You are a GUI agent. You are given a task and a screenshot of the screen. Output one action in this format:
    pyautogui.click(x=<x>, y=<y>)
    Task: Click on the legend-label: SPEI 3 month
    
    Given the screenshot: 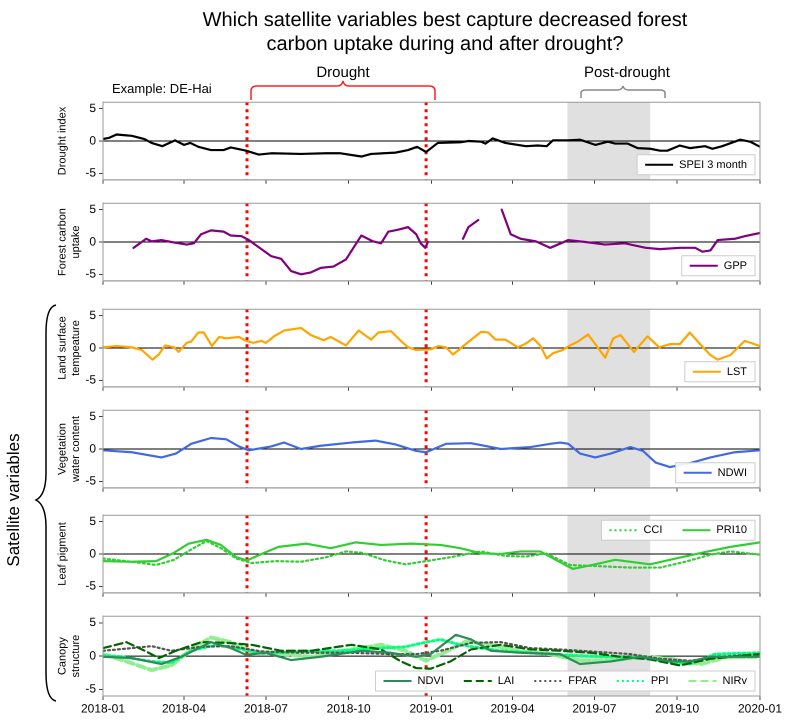 What is the action you would take?
    pyautogui.click(x=713, y=164)
    